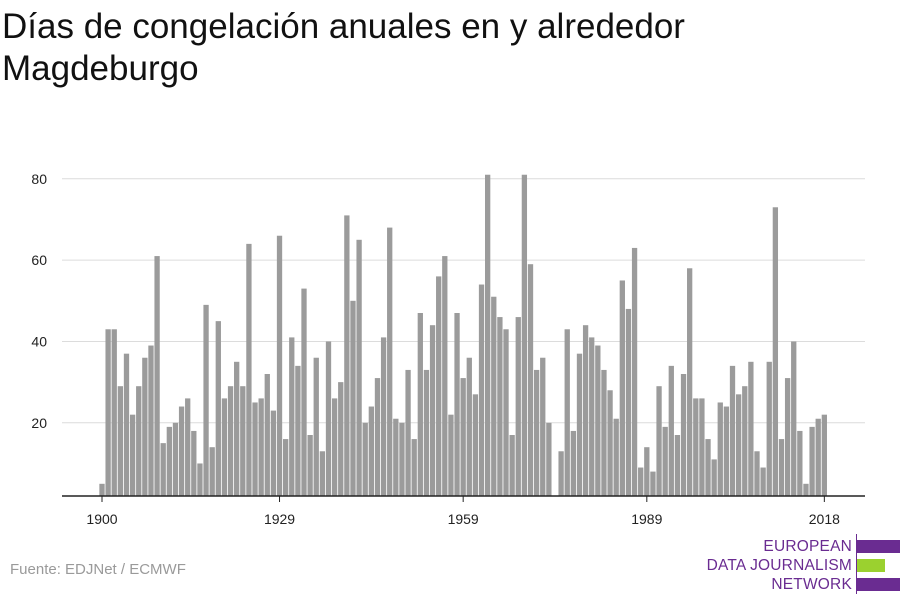 The image size is (900, 600). What do you see at coordinates (267, 435) in the screenshot?
I see `bar-1927` at bounding box center [267, 435].